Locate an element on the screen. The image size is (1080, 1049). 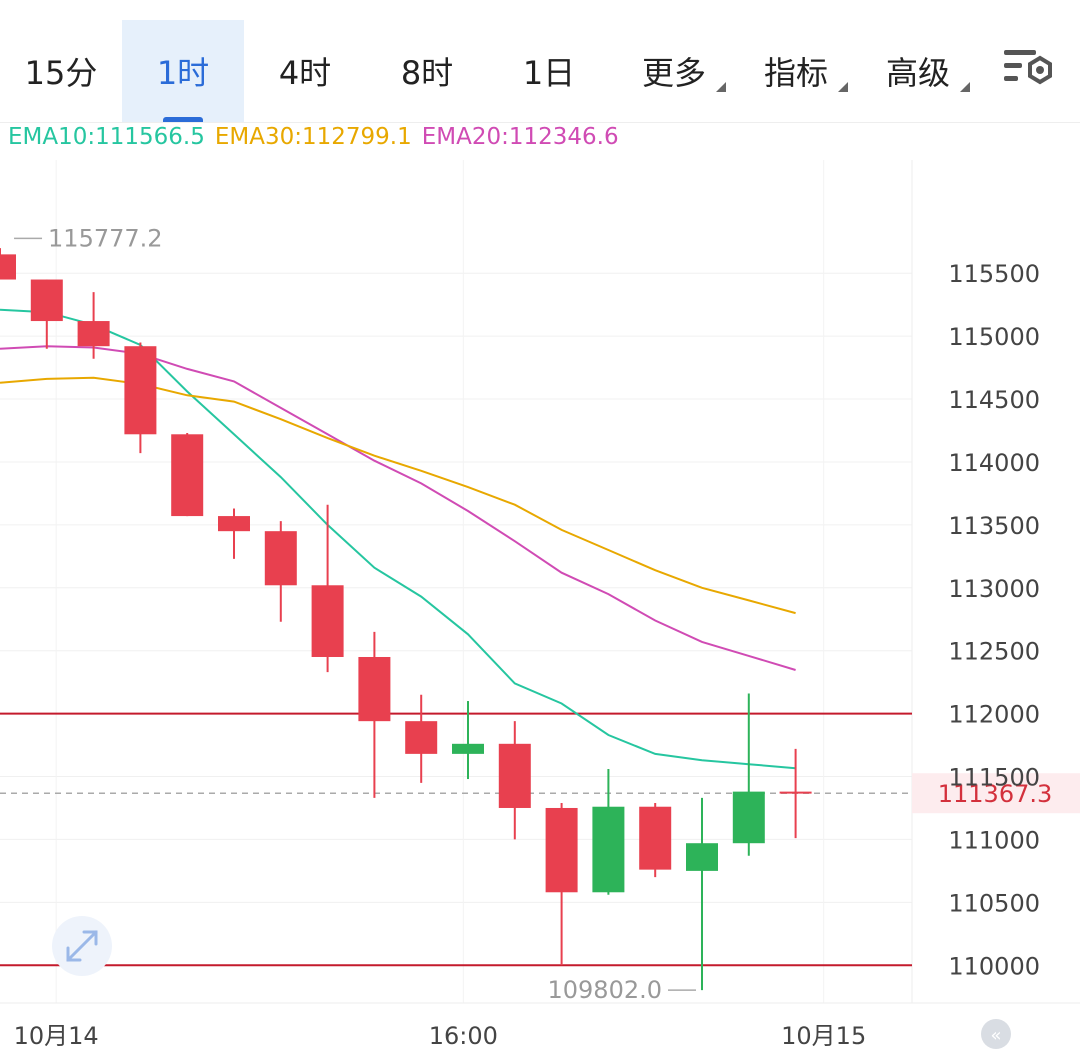
tab-label: 1时 is located at coordinates (183, 73).